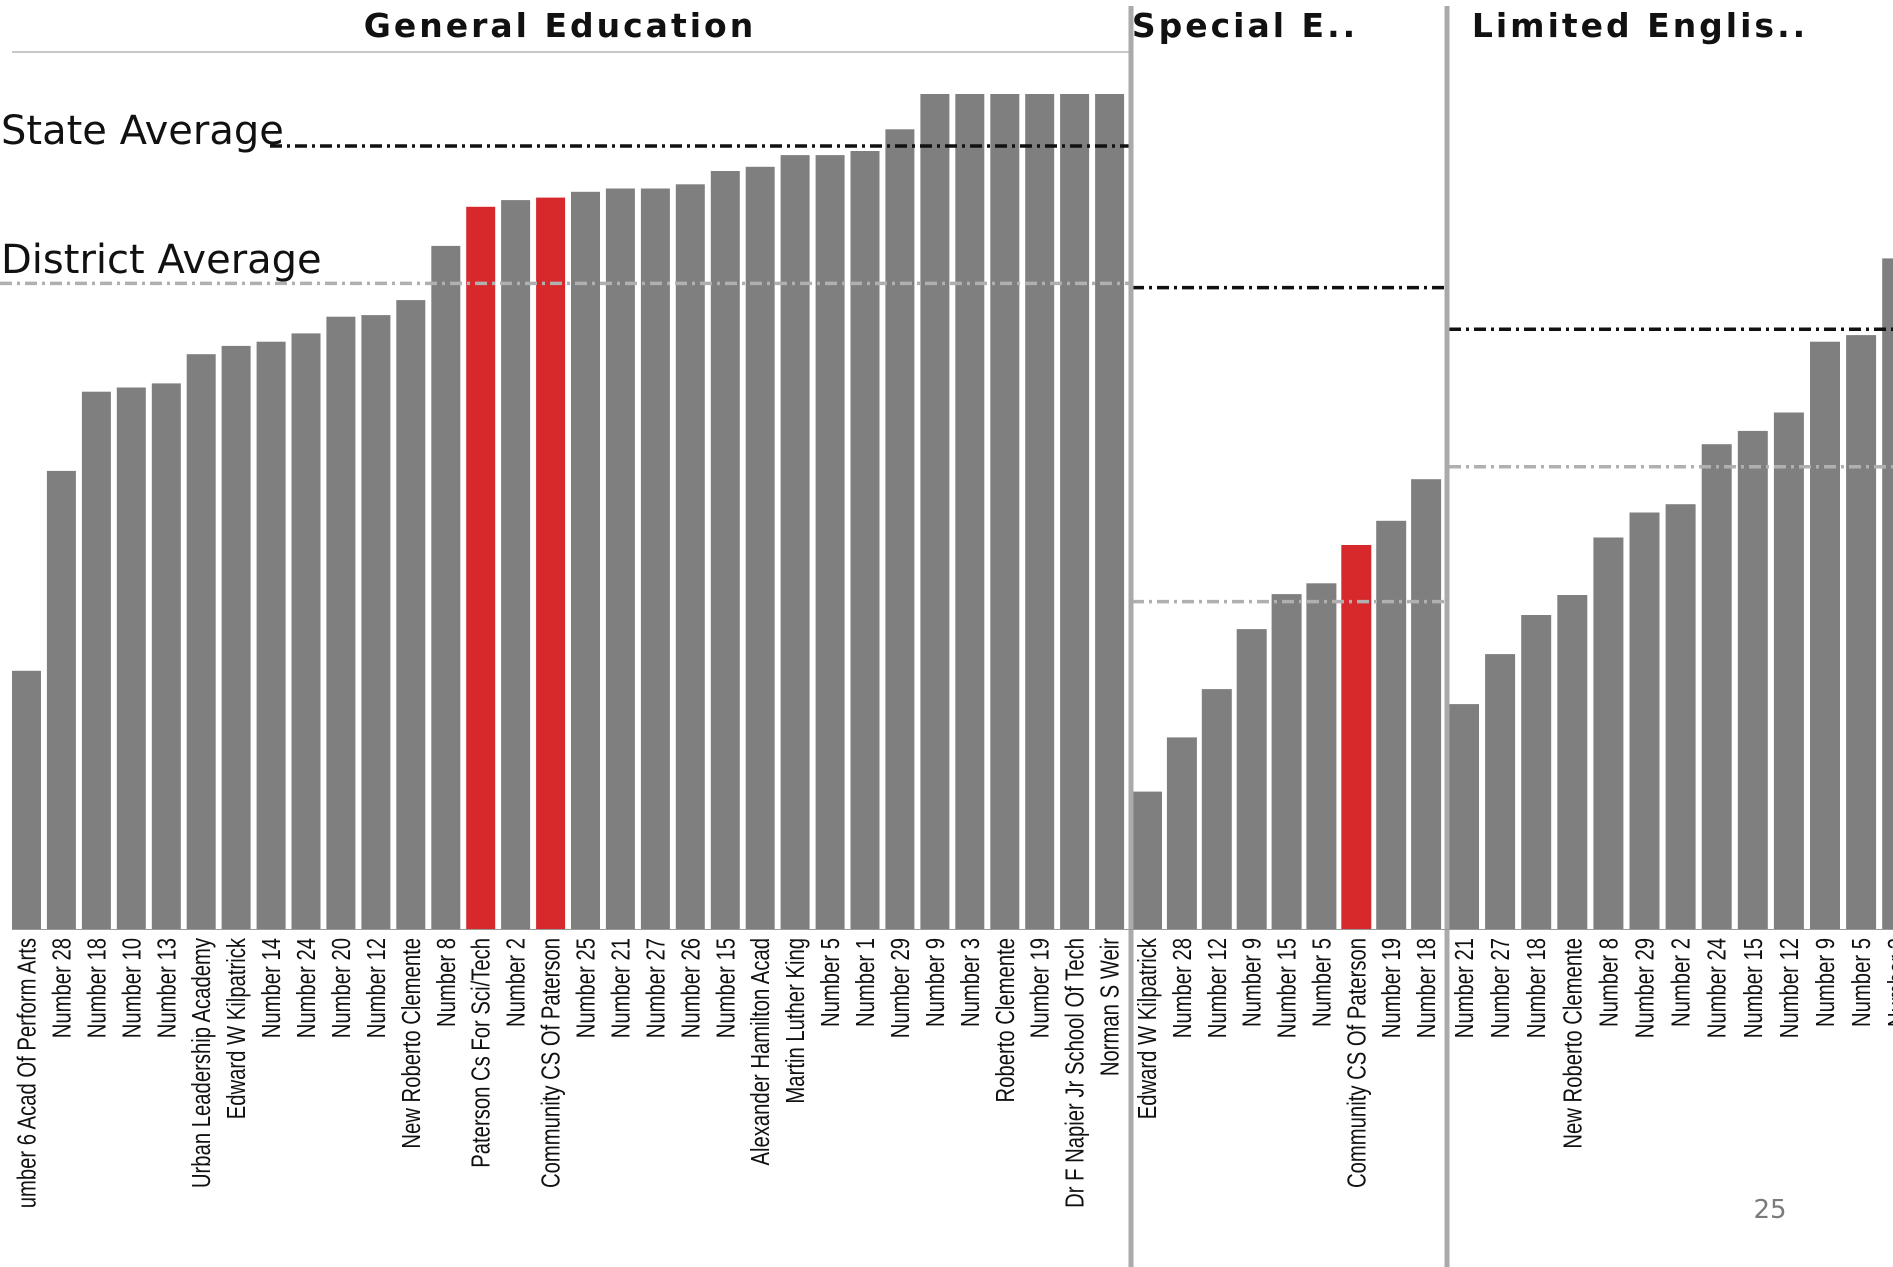 The width and height of the screenshot is (1893, 1267). What do you see at coordinates (131, 988) in the screenshot?
I see `tick-label-general-education-3: Number 10` at bounding box center [131, 988].